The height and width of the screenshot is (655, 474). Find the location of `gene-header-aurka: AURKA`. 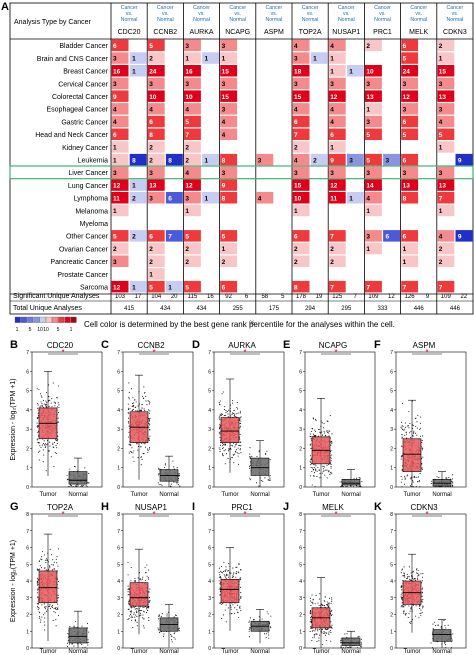

gene-header-aurka: AURKA is located at coordinates (201, 32).